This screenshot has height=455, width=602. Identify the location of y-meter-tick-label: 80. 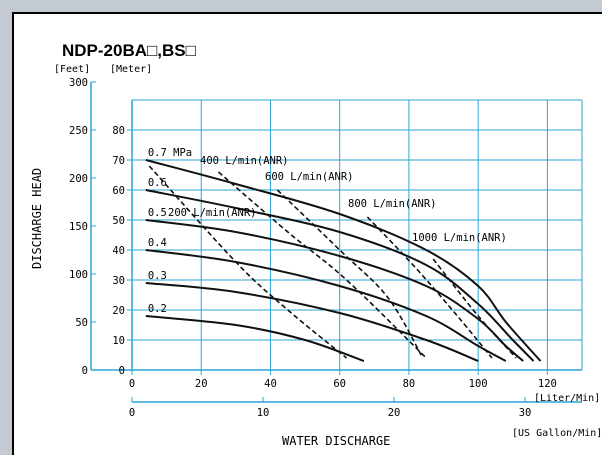
(118, 131).